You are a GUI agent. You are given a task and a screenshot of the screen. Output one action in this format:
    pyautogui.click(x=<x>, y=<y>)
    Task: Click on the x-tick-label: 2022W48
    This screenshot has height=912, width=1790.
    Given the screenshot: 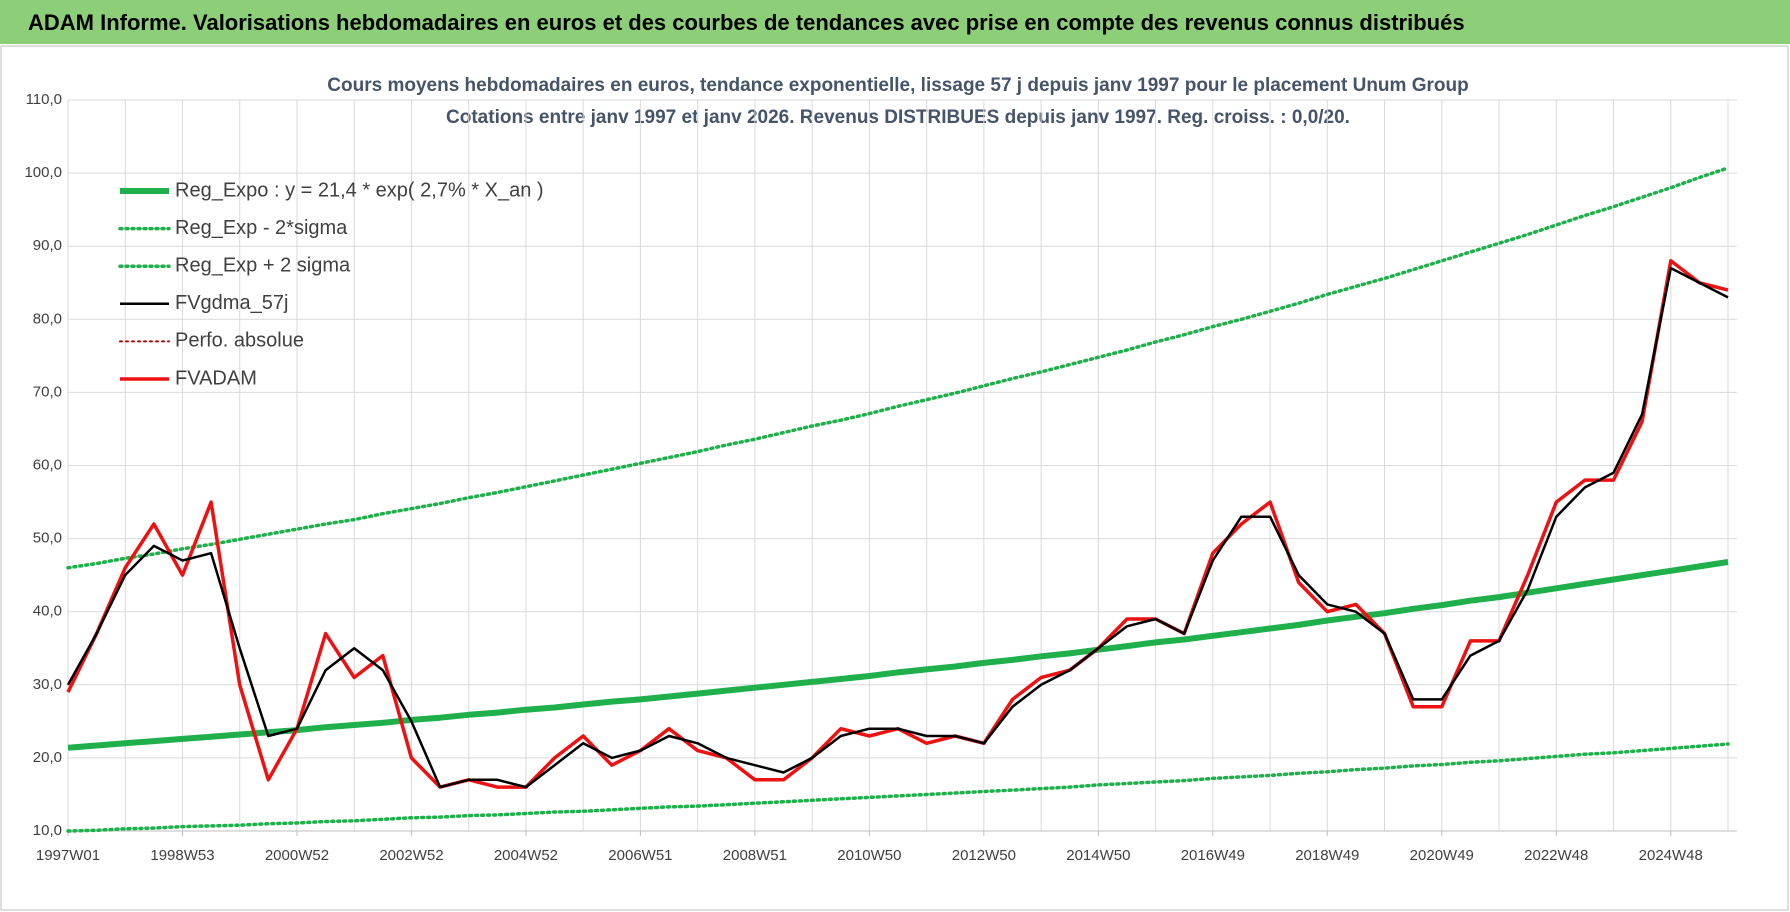 What is the action you would take?
    pyautogui.click(x=1556, y=855)
    